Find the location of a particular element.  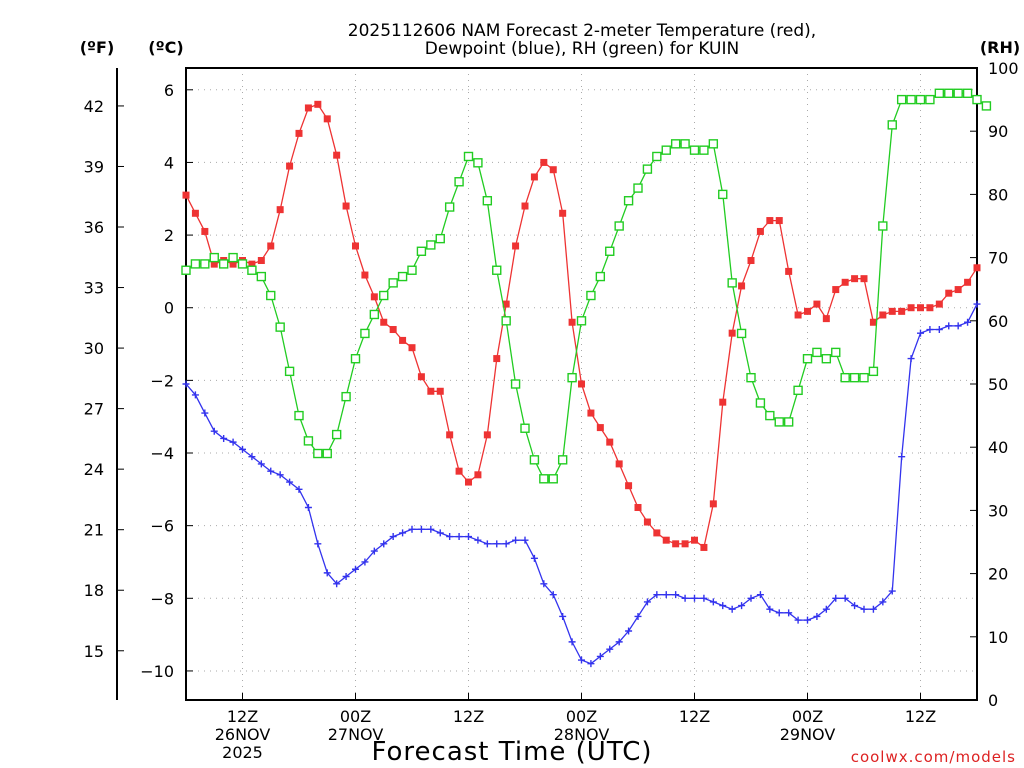

tick-label-time: 2025 is located at coordinates (242, 752).